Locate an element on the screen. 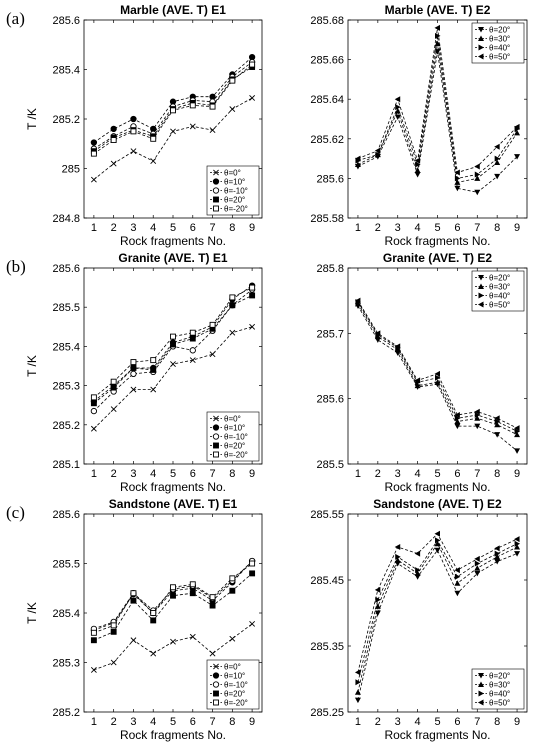  x-tick-label: 4 is located at coordinates (418, 722).